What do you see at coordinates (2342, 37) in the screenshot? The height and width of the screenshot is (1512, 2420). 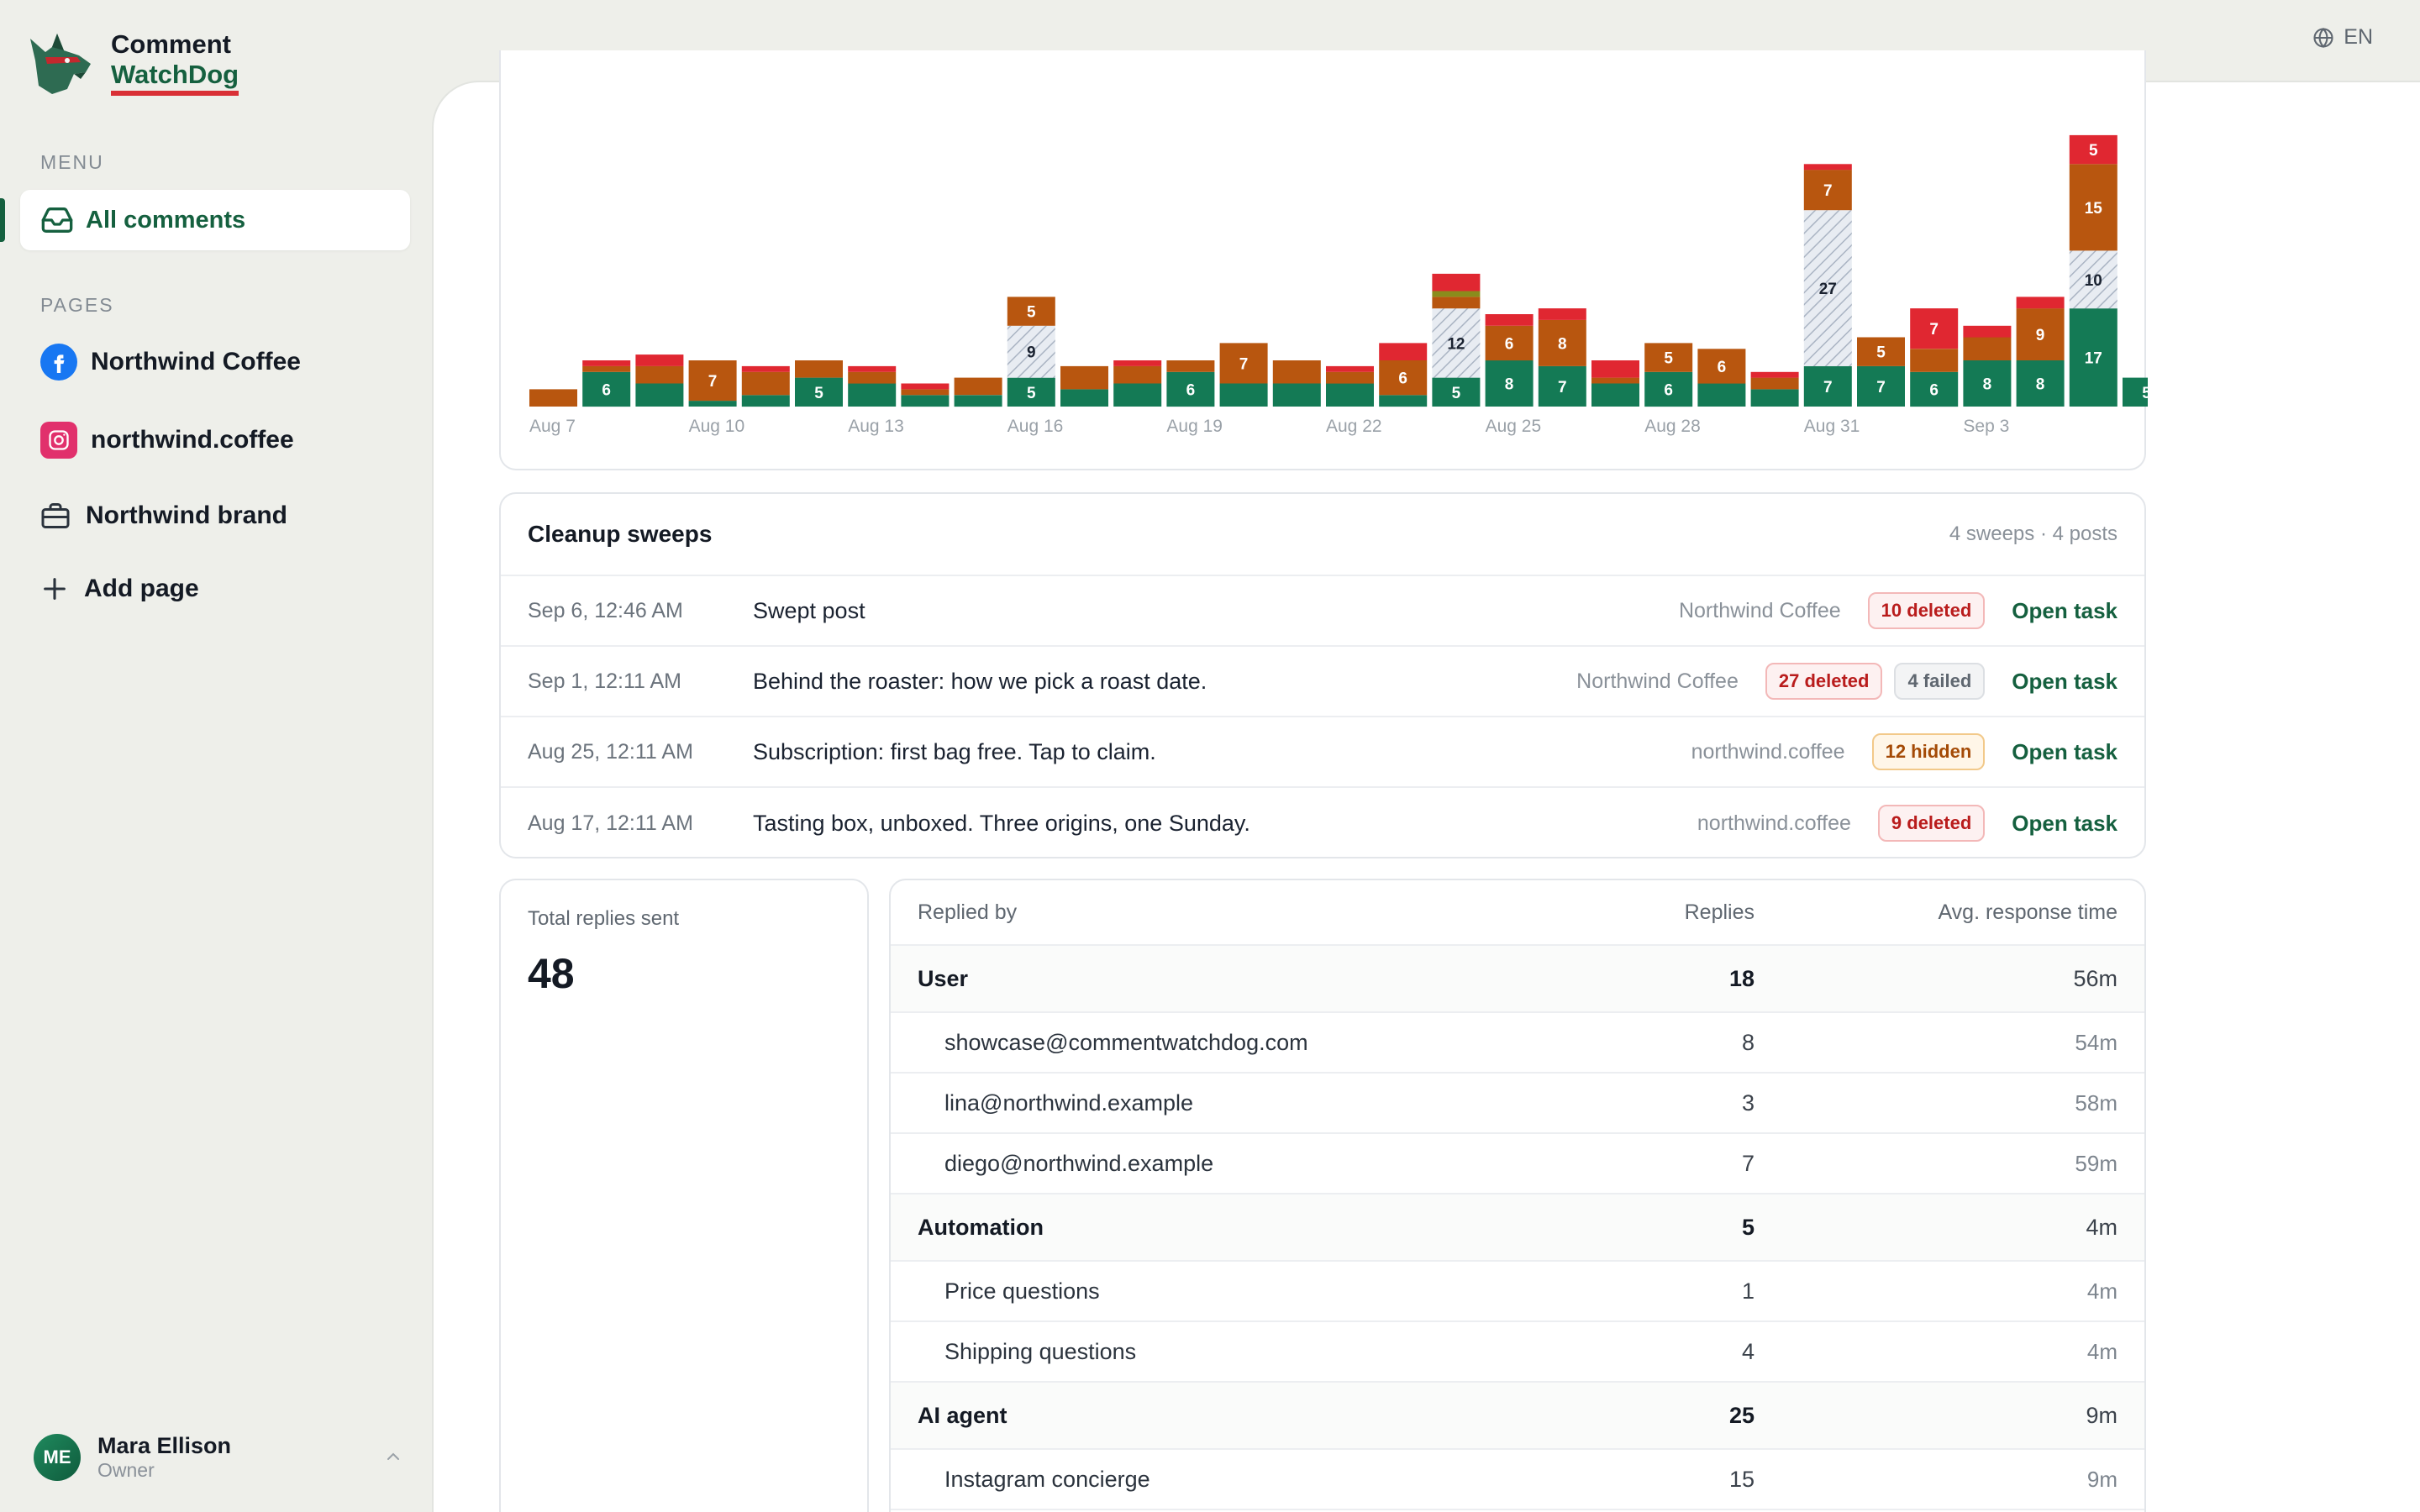 I see `language-selector: EN` at bounding box center [2342, 37].